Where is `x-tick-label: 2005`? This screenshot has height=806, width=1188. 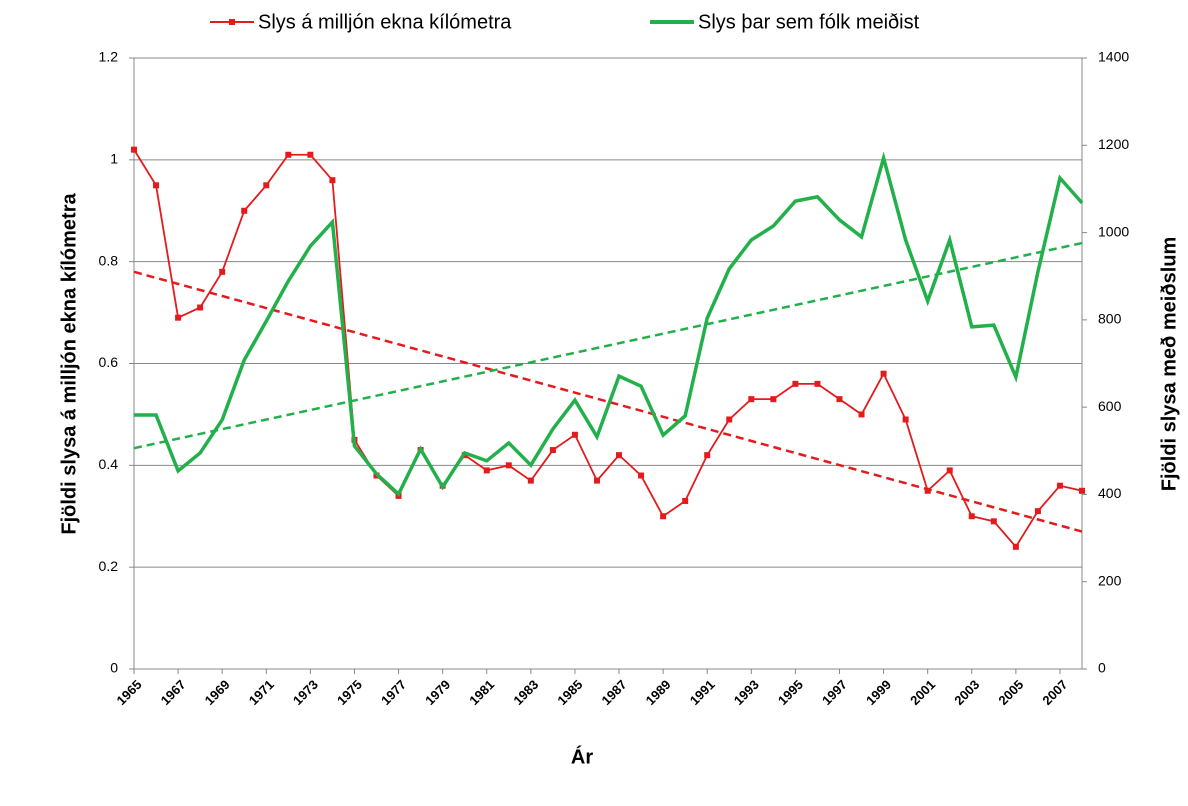
x-tick-label: 2005 is located at coordinates (1010, 692).